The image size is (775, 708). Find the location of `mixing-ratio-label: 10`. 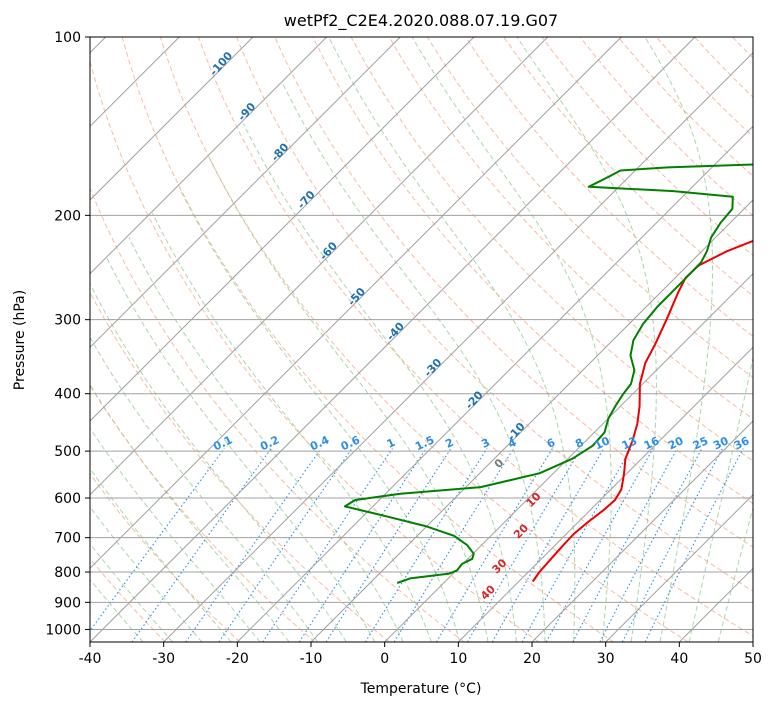

mixing-ratio-label: 10 is located at coordinates (603, 443).